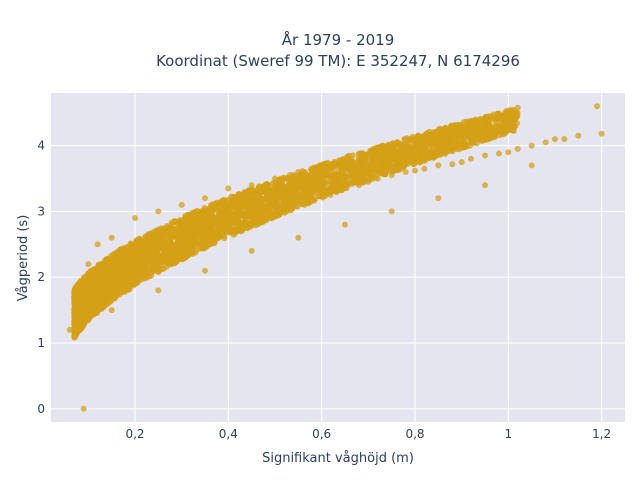  I want to click on y-tick-label: 4, so click(41, 146).